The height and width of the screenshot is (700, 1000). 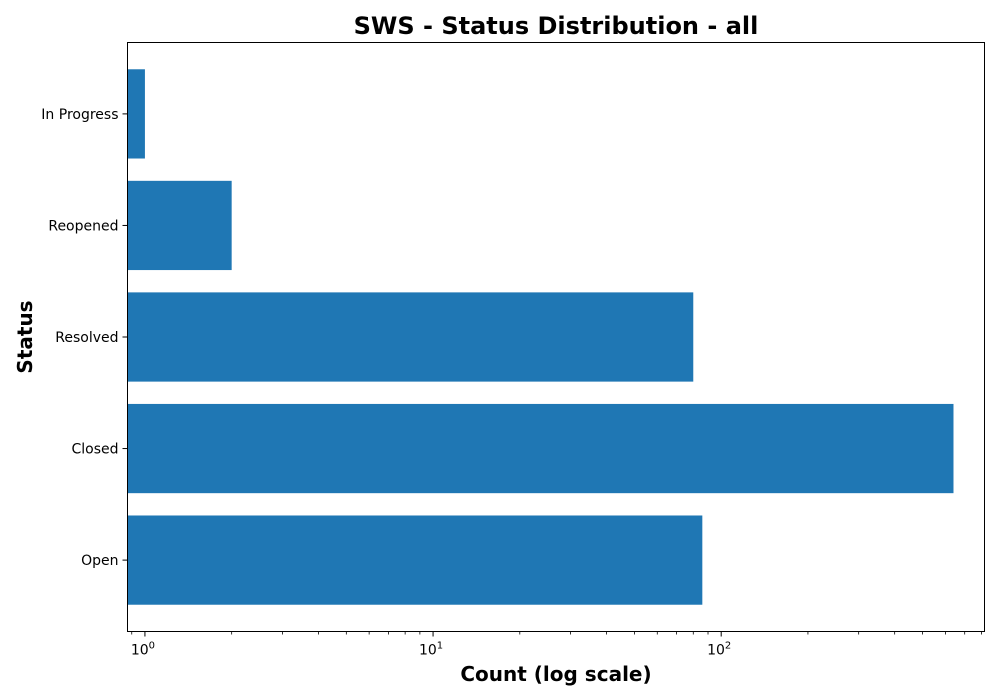 I want to click on y-axis-ticks: Open Closed Resolved Reopened In Progress, so click(x=84, y=338).